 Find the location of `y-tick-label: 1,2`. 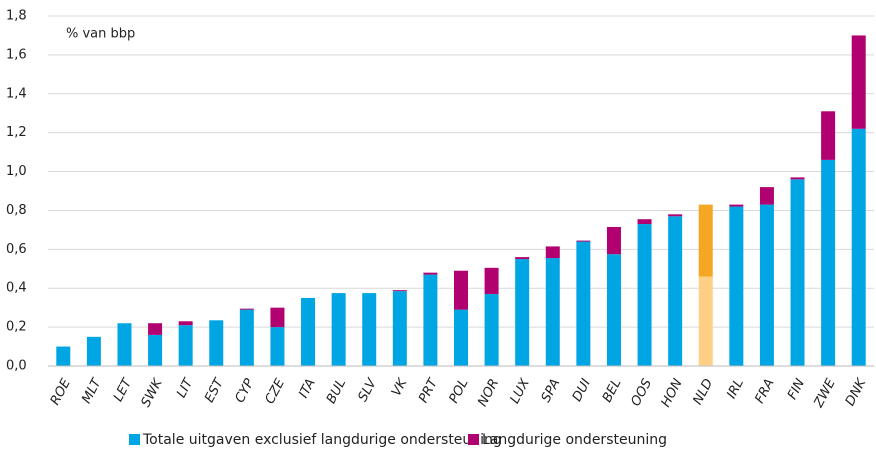

y-tick-label: 1,2 is located at coordinates (16, 132).